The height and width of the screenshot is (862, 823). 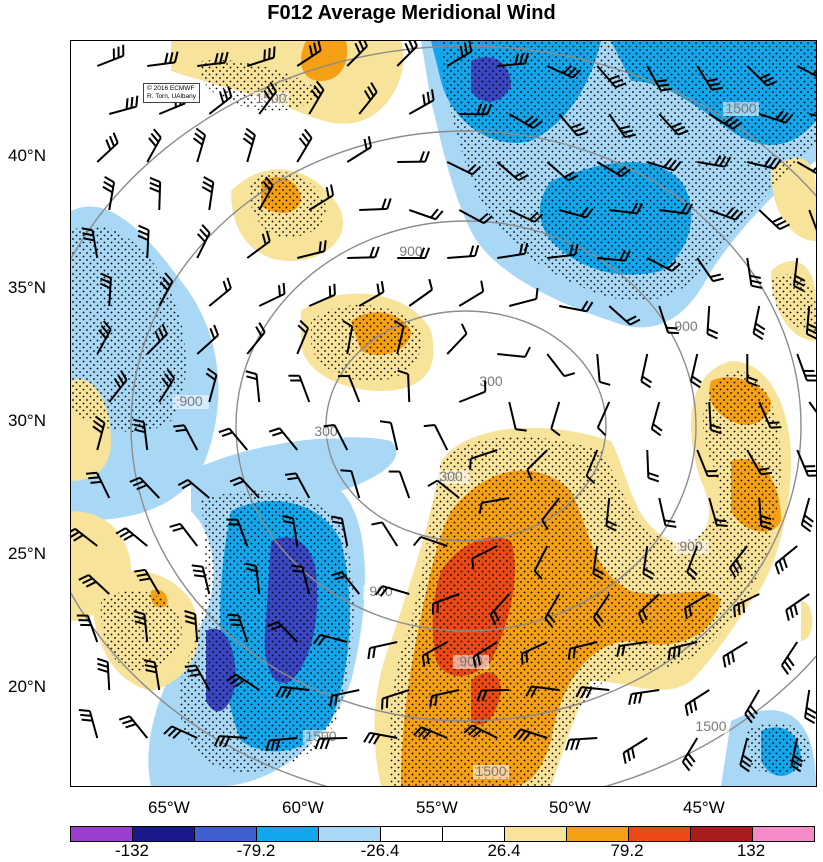 What do you see at coordinates (132, 850) in the screenshot?
I see `colorbar-tick-neg-132: -132` at bounding box center [132, 850].